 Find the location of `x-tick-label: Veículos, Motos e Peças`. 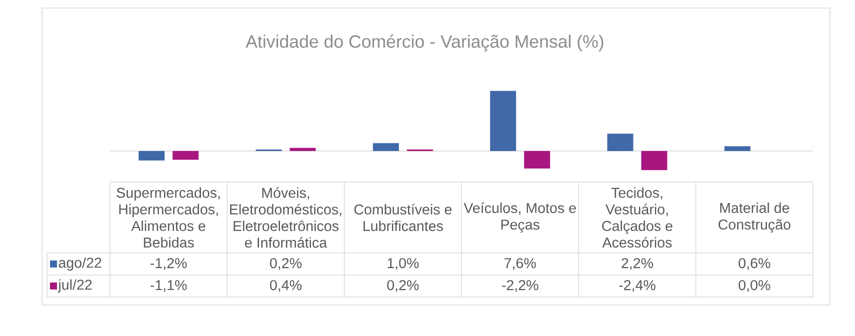

x-tick-label: Veículos, Motos e Peças is located at coordinates (520, 217).